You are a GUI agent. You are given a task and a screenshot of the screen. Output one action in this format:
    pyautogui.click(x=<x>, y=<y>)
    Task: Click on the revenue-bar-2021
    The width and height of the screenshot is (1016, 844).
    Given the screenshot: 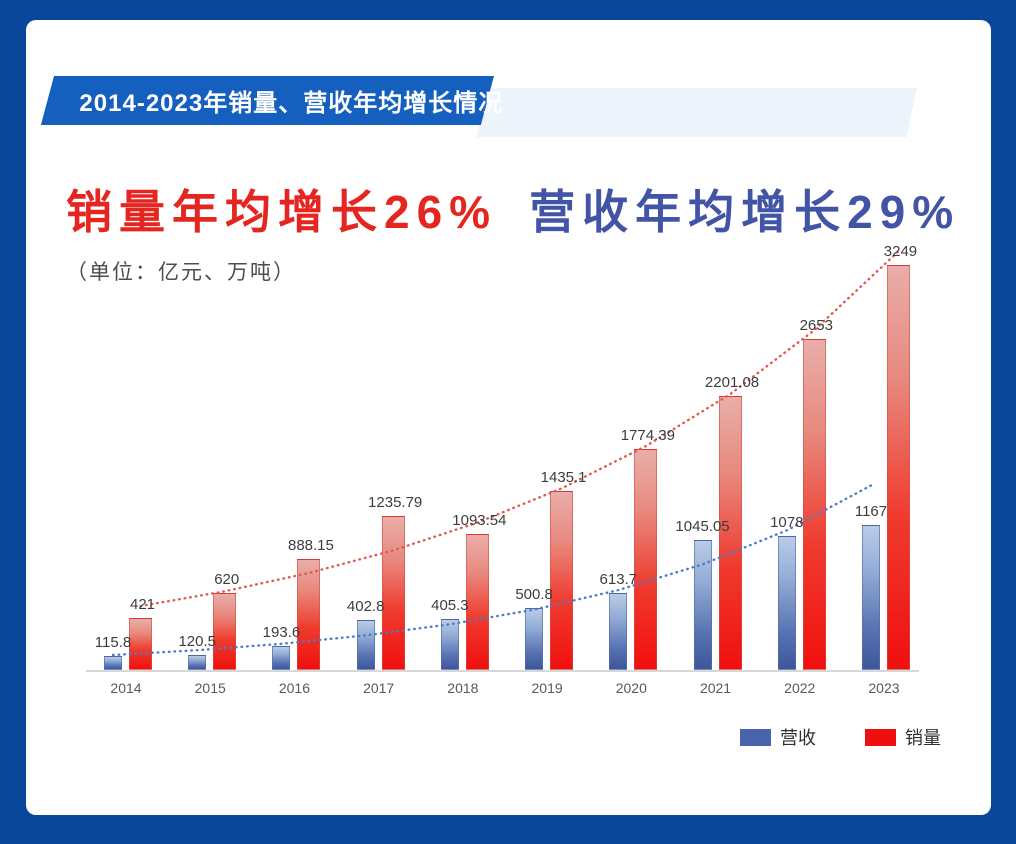 What is the action you would take?
    pyautogui.click(x=702, y=605)
    